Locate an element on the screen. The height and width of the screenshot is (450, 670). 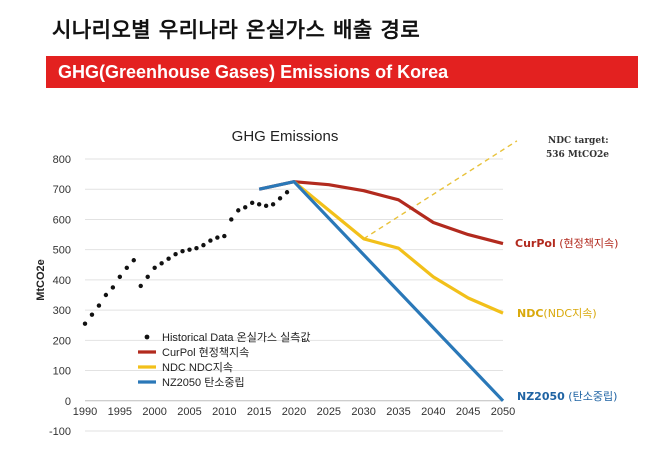
y-tick-label: 500 is located at coordinates (62, 251).